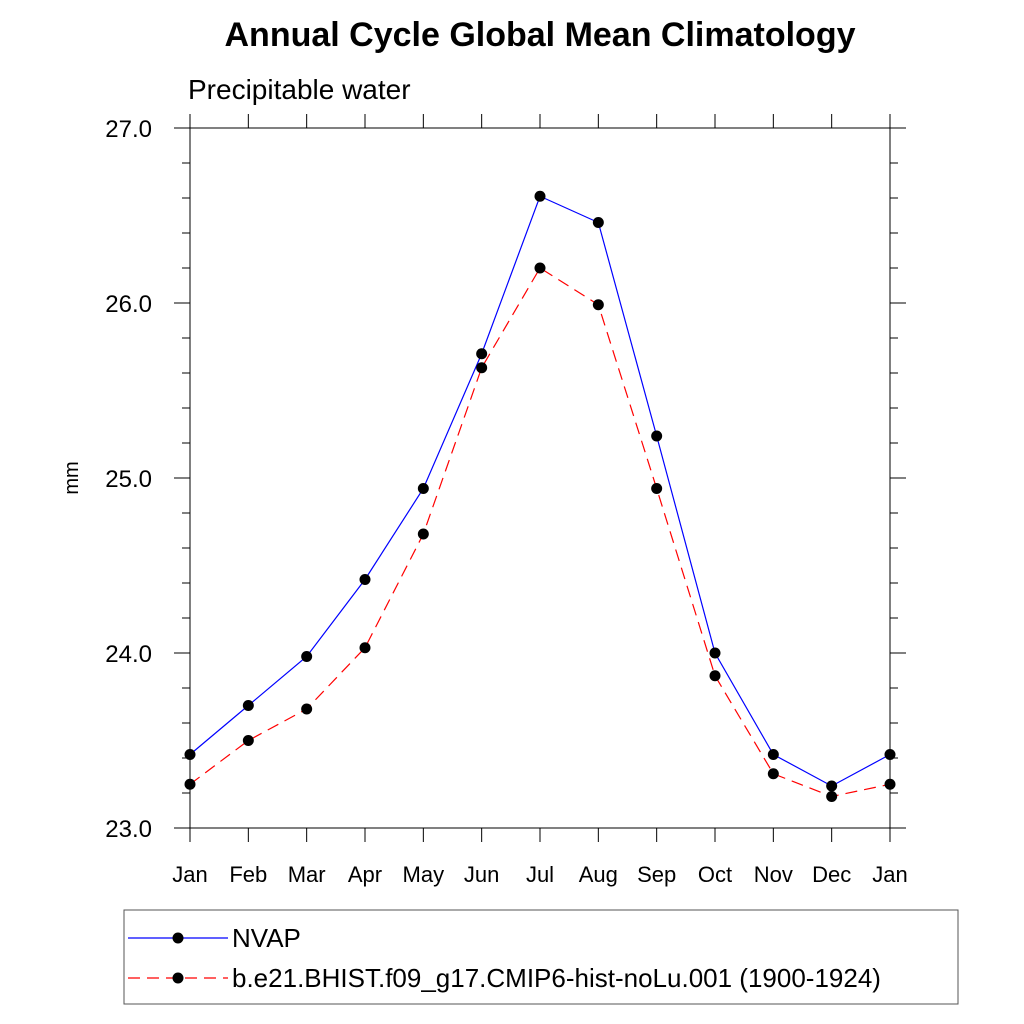 The height and width of the screenshot is (1024, 1024). Describe the element at coordinates (307, 874) in the screenshot. I see `x-tick-label: Mar` at that location.